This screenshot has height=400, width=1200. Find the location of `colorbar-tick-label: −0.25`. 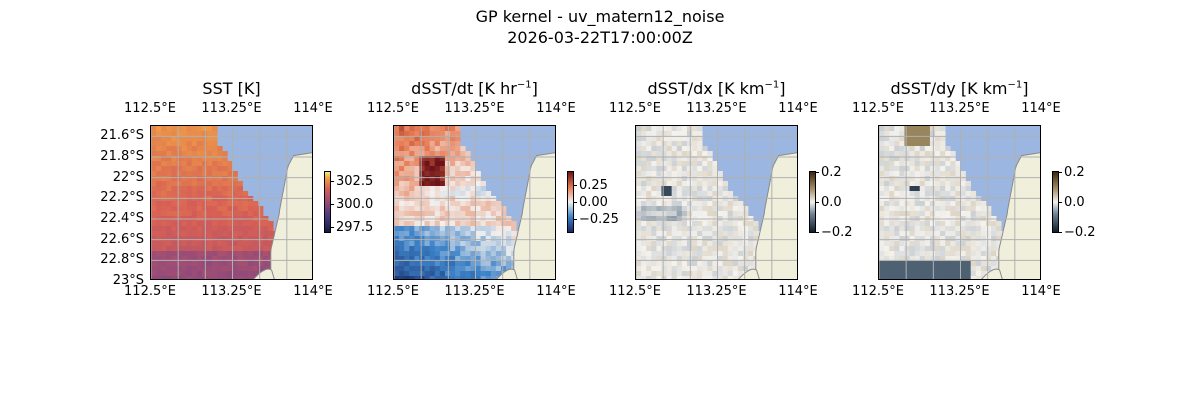

colorbar-tick-label: −0.25 is located at coordinates (599, 219).